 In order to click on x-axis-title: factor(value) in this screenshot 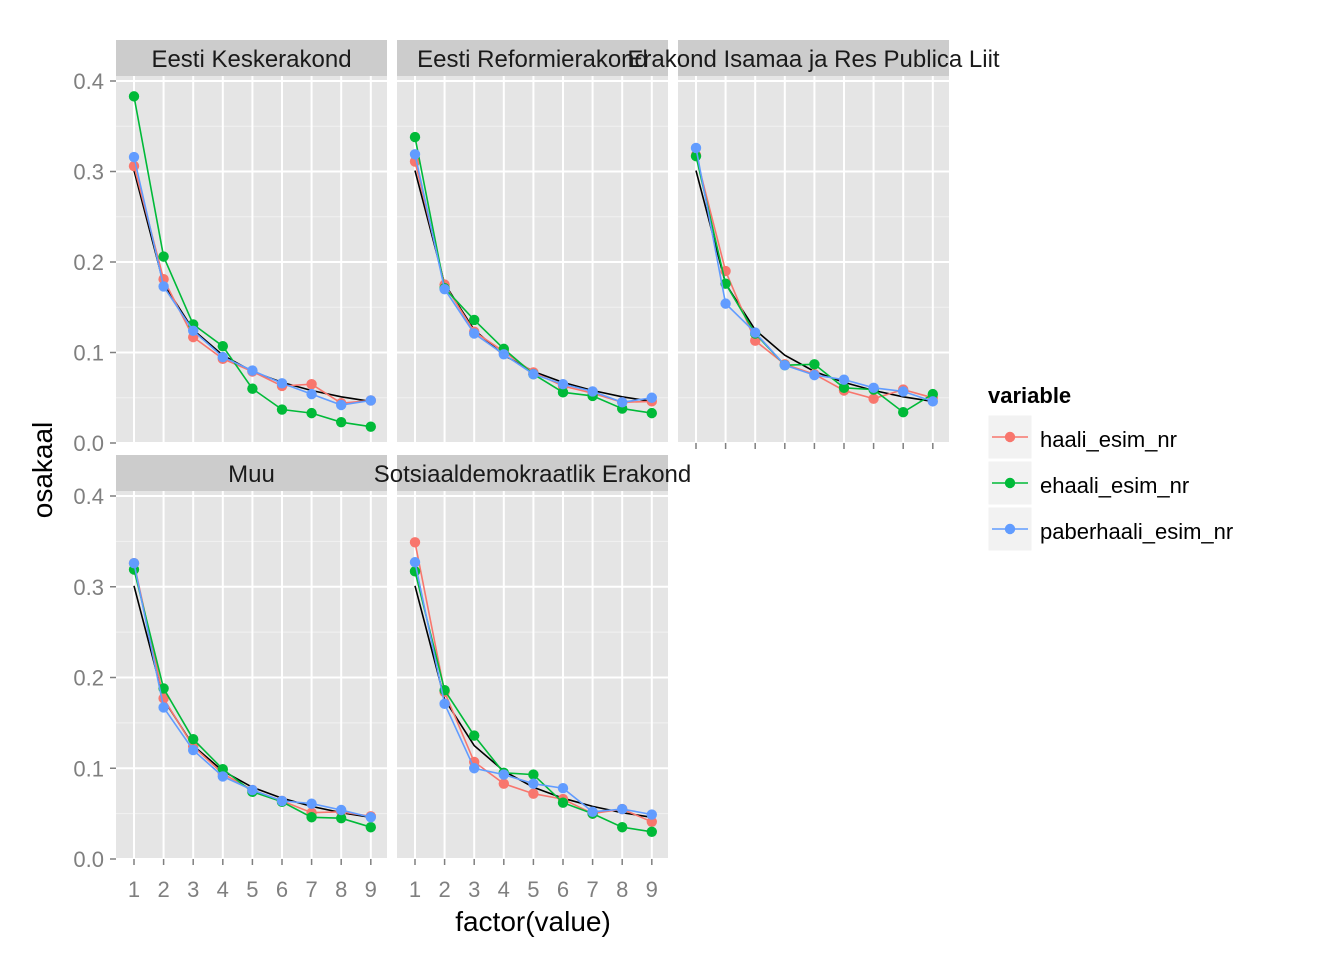, I will do `click(533, 921)`.